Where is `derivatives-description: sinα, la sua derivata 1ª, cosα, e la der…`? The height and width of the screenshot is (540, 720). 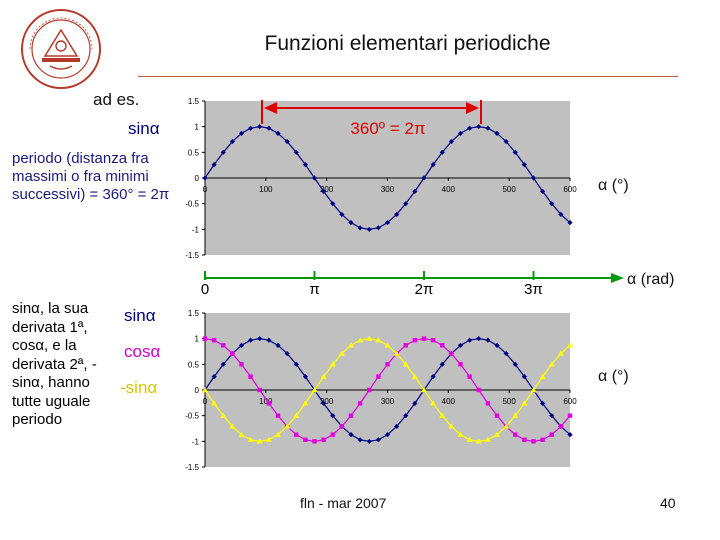 derivatives-description: sinα, la sua derivata 1ª, cosα, e la der… is located at coordinates (54, 364).